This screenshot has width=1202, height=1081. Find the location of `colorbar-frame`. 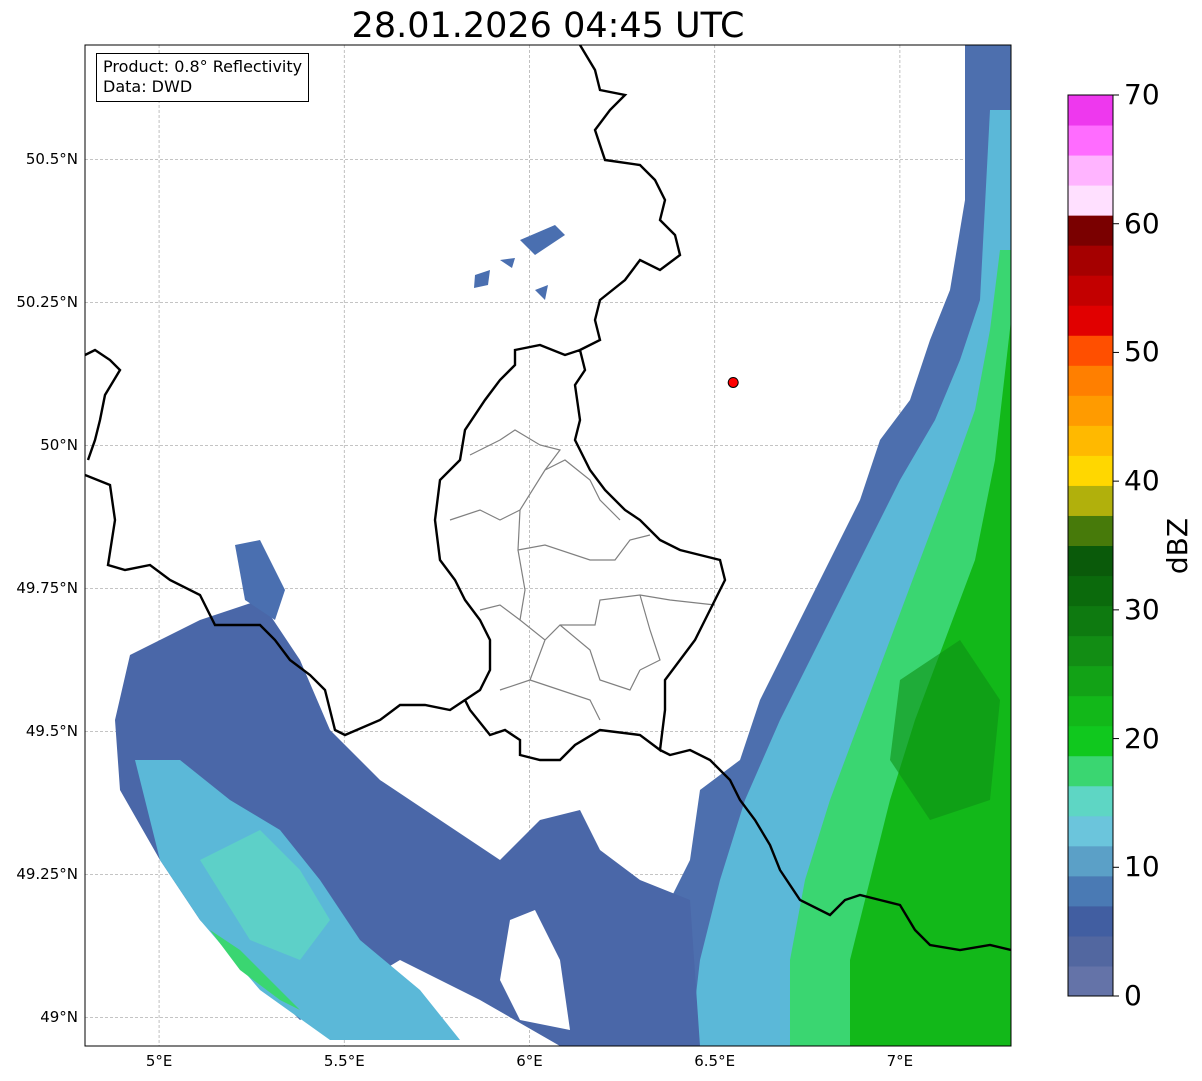

colorbar-frame is located at coordinates (1090, 545).